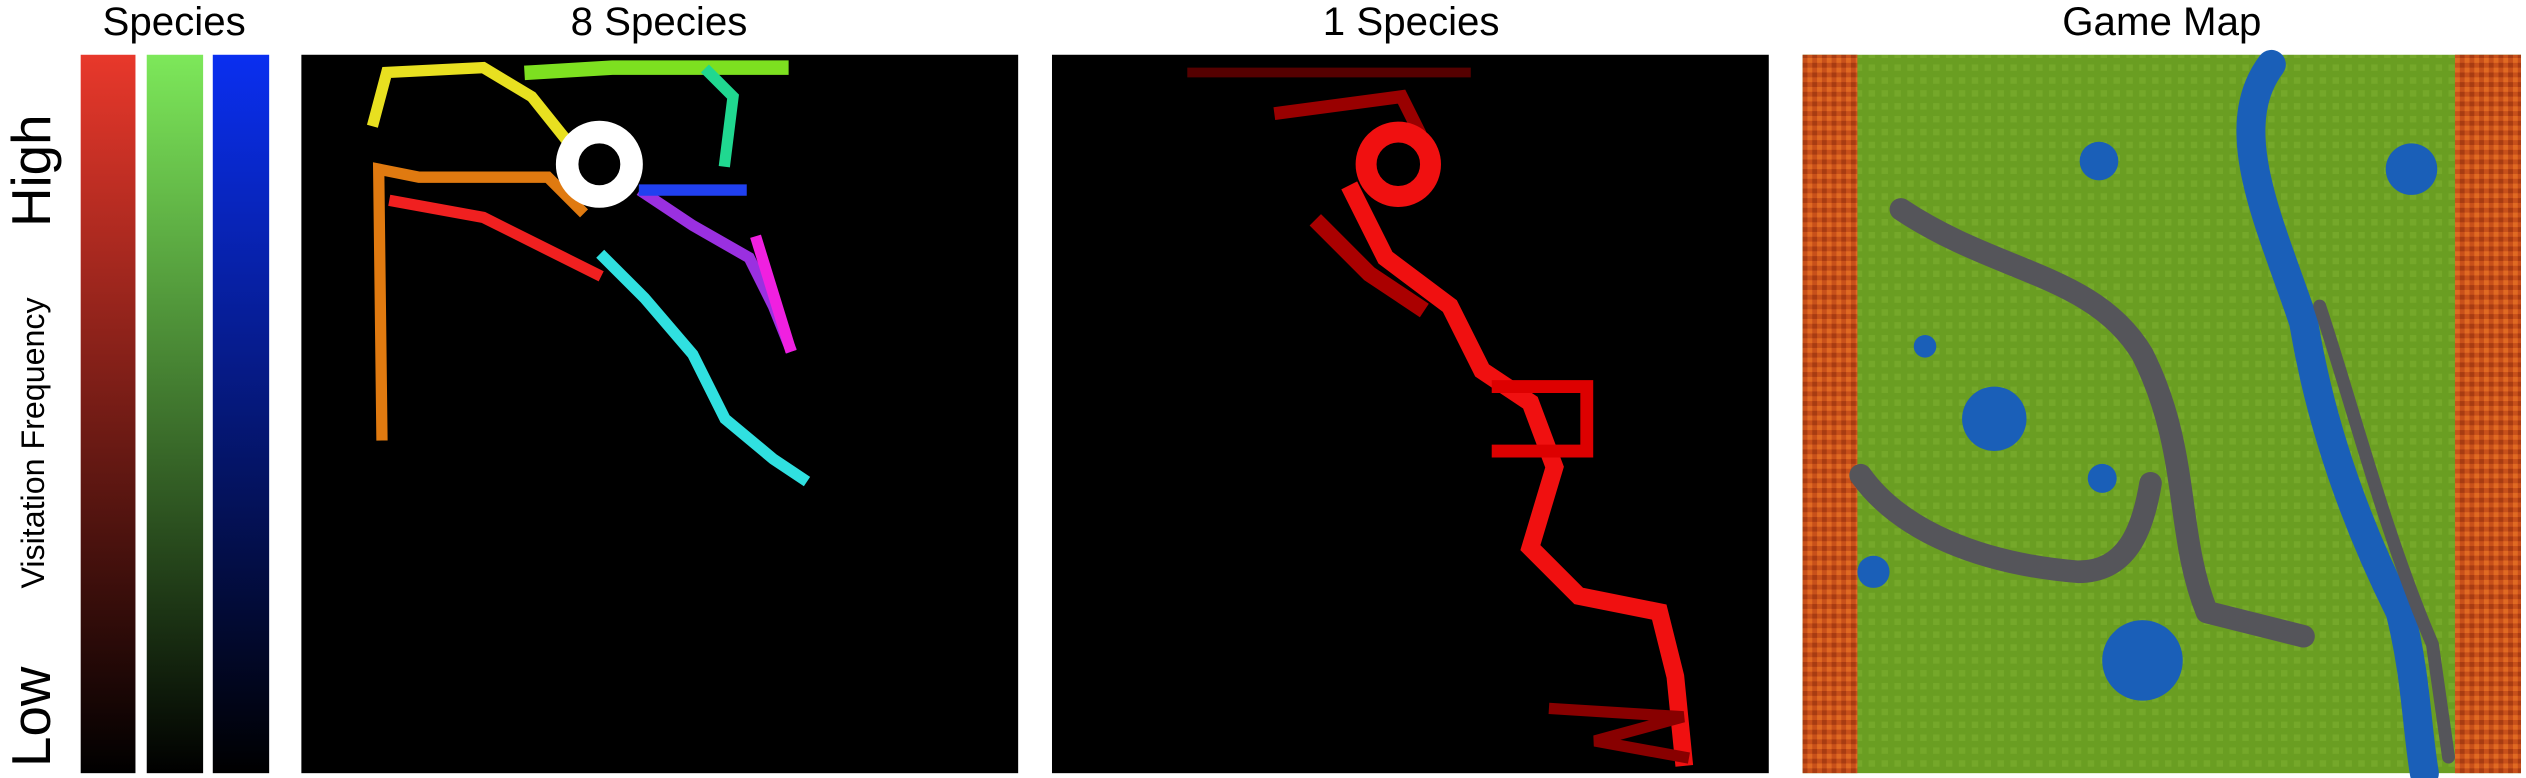  What do you see at coordinates (31, 716) in the screenshot?
I see `low-label: Low` at bounding box center [31, 716].